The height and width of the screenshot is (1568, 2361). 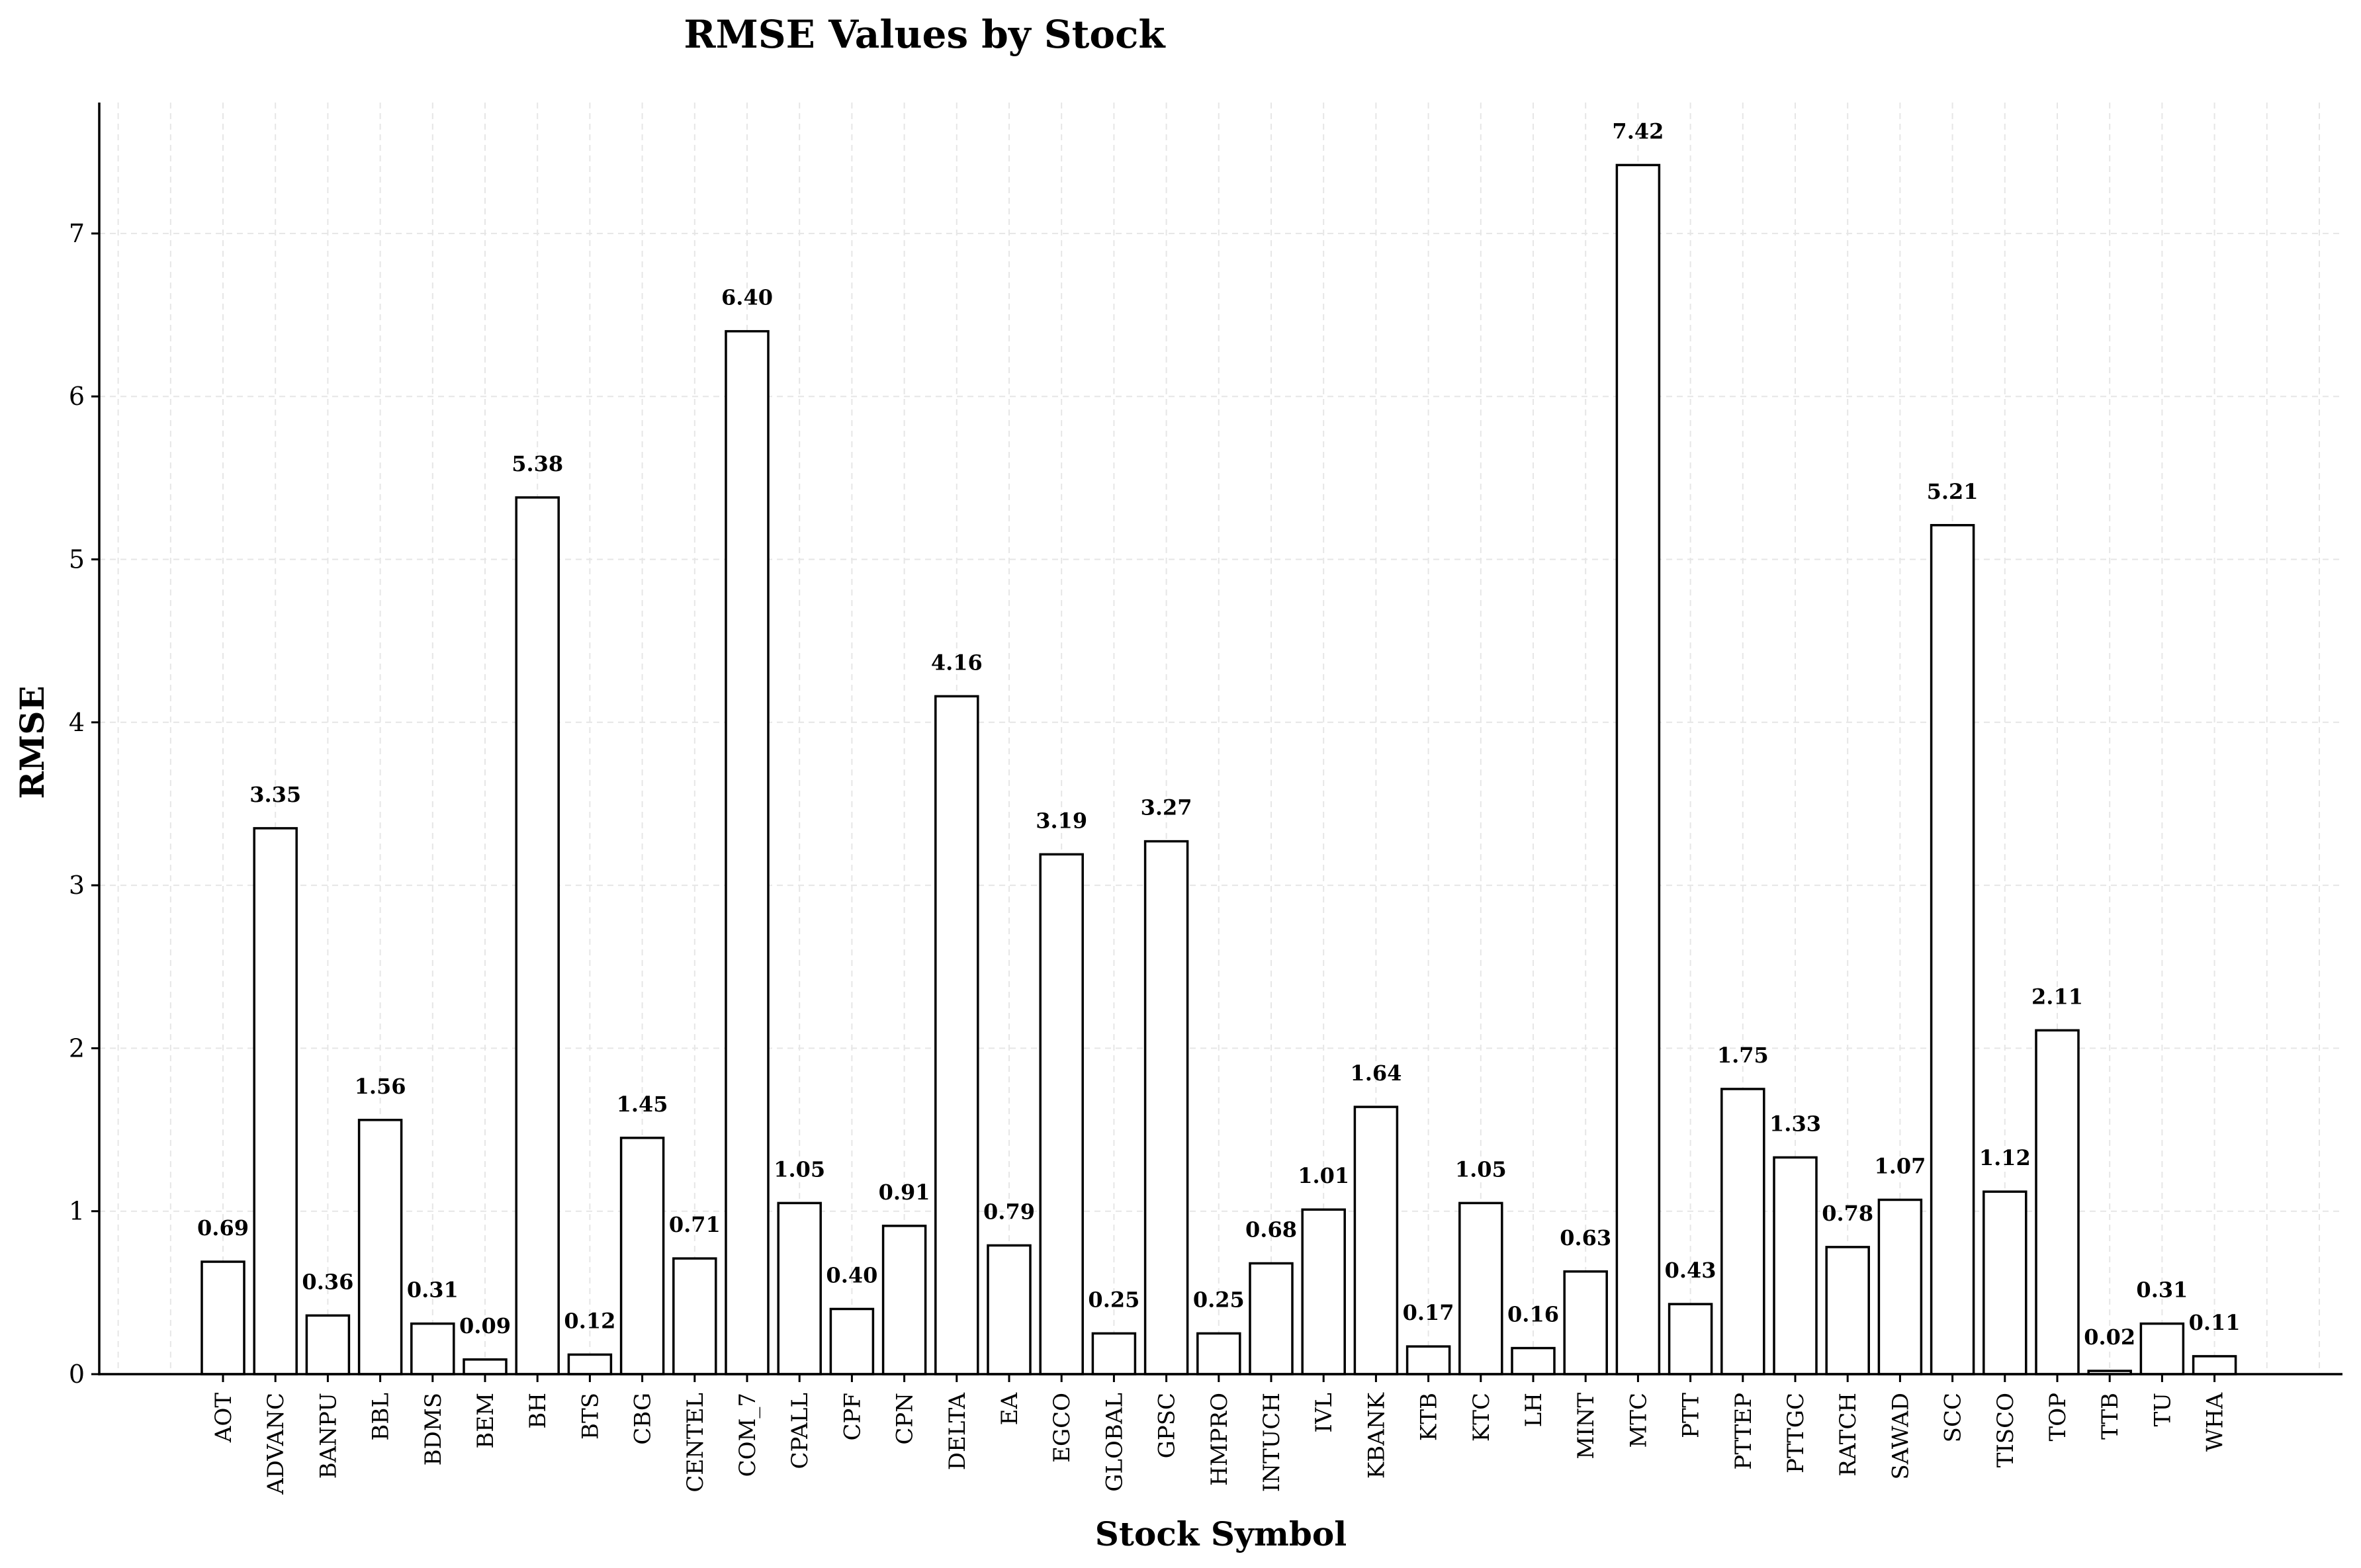 What do you see at coordinates (77, 396) in the screenshot?
I see `y-tick-label: 6` at bounding box center [77, 396].